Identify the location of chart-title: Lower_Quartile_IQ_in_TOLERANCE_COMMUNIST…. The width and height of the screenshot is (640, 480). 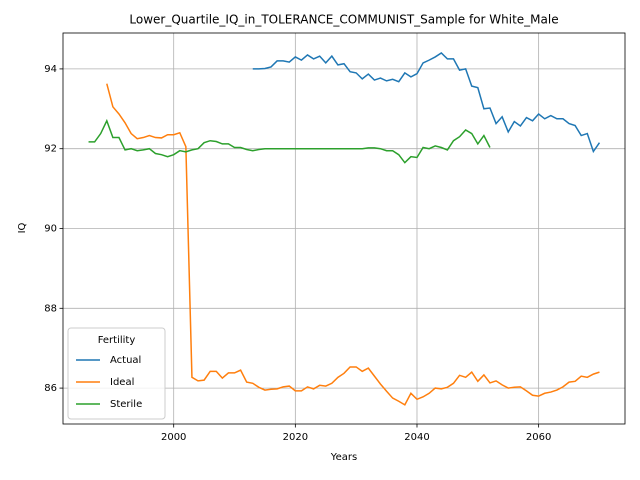
(343, 20).